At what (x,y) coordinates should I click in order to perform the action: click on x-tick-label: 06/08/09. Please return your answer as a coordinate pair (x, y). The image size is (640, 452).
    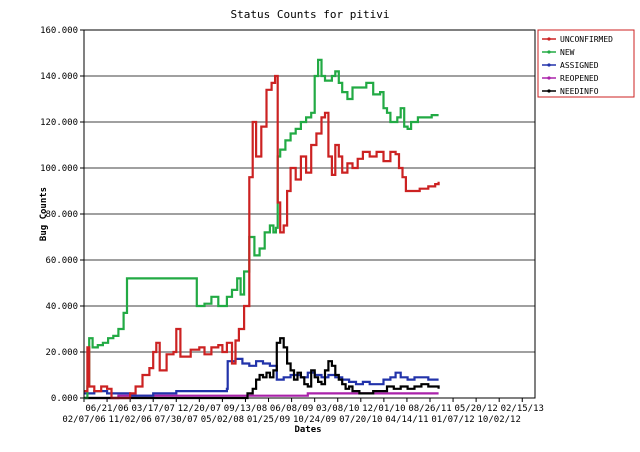
    Looking at the image, I should click on (291, 409).